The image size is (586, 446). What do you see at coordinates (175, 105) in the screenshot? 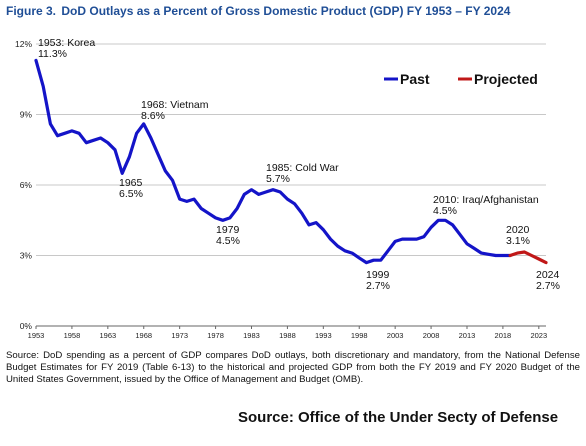
I see `annotation-label-1: 1968: Vietnam` at bounding box center [175, 105].